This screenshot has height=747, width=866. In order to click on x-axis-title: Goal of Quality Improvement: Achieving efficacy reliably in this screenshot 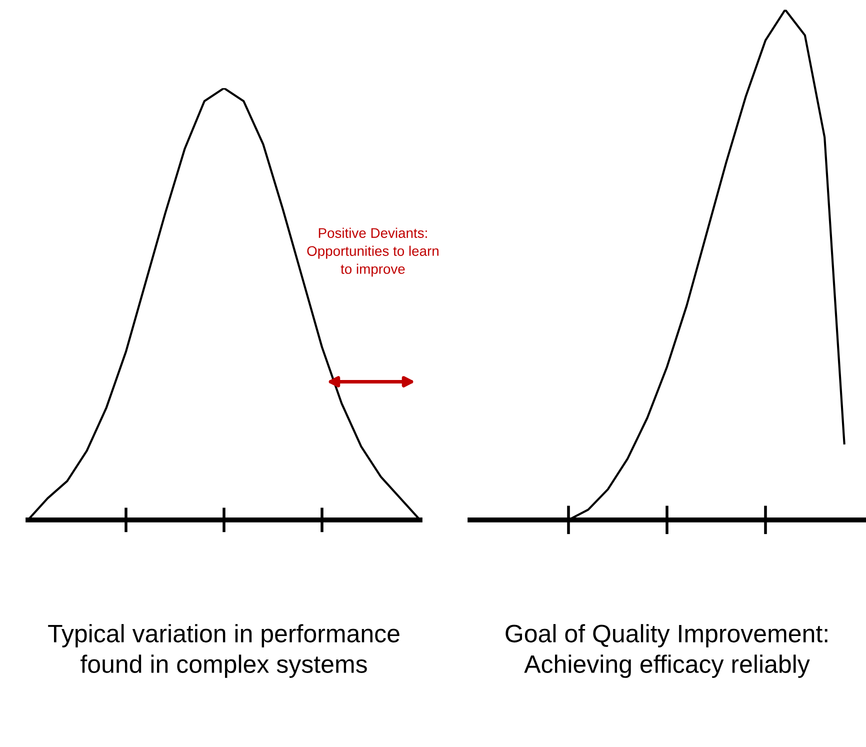, I will do `click(667, 651)`.